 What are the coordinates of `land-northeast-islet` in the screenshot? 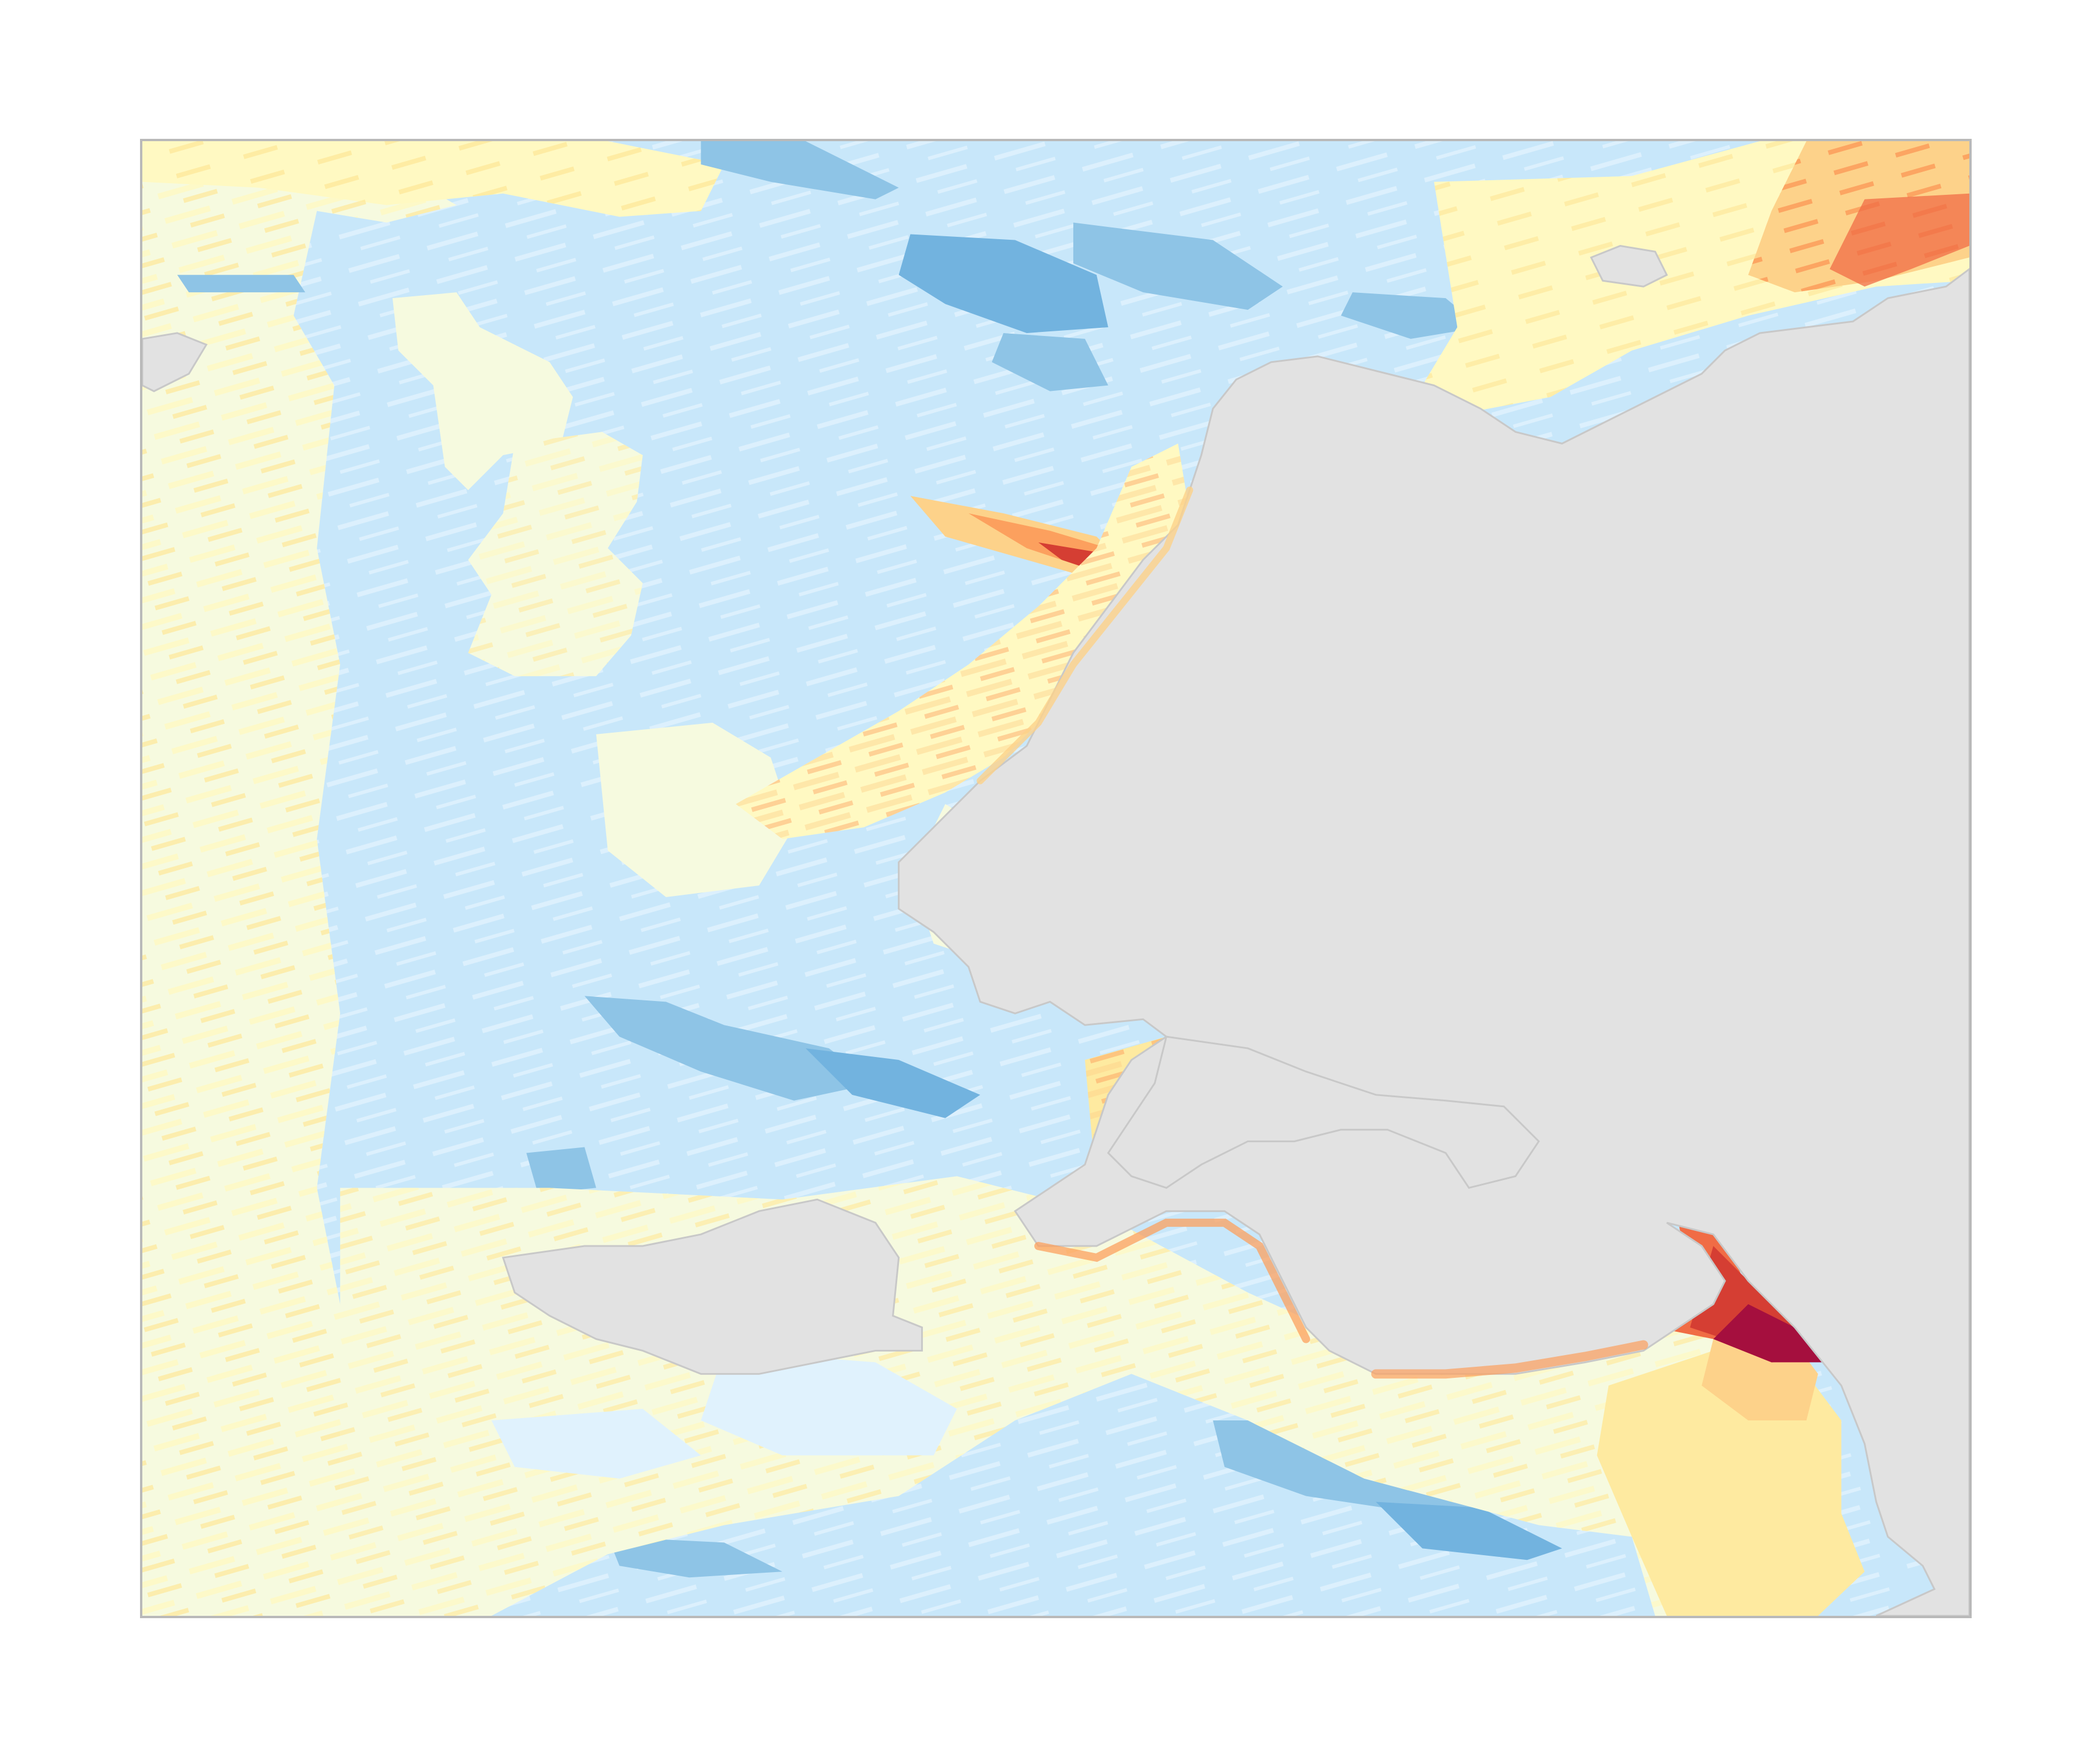 It's located at (1629, 266).